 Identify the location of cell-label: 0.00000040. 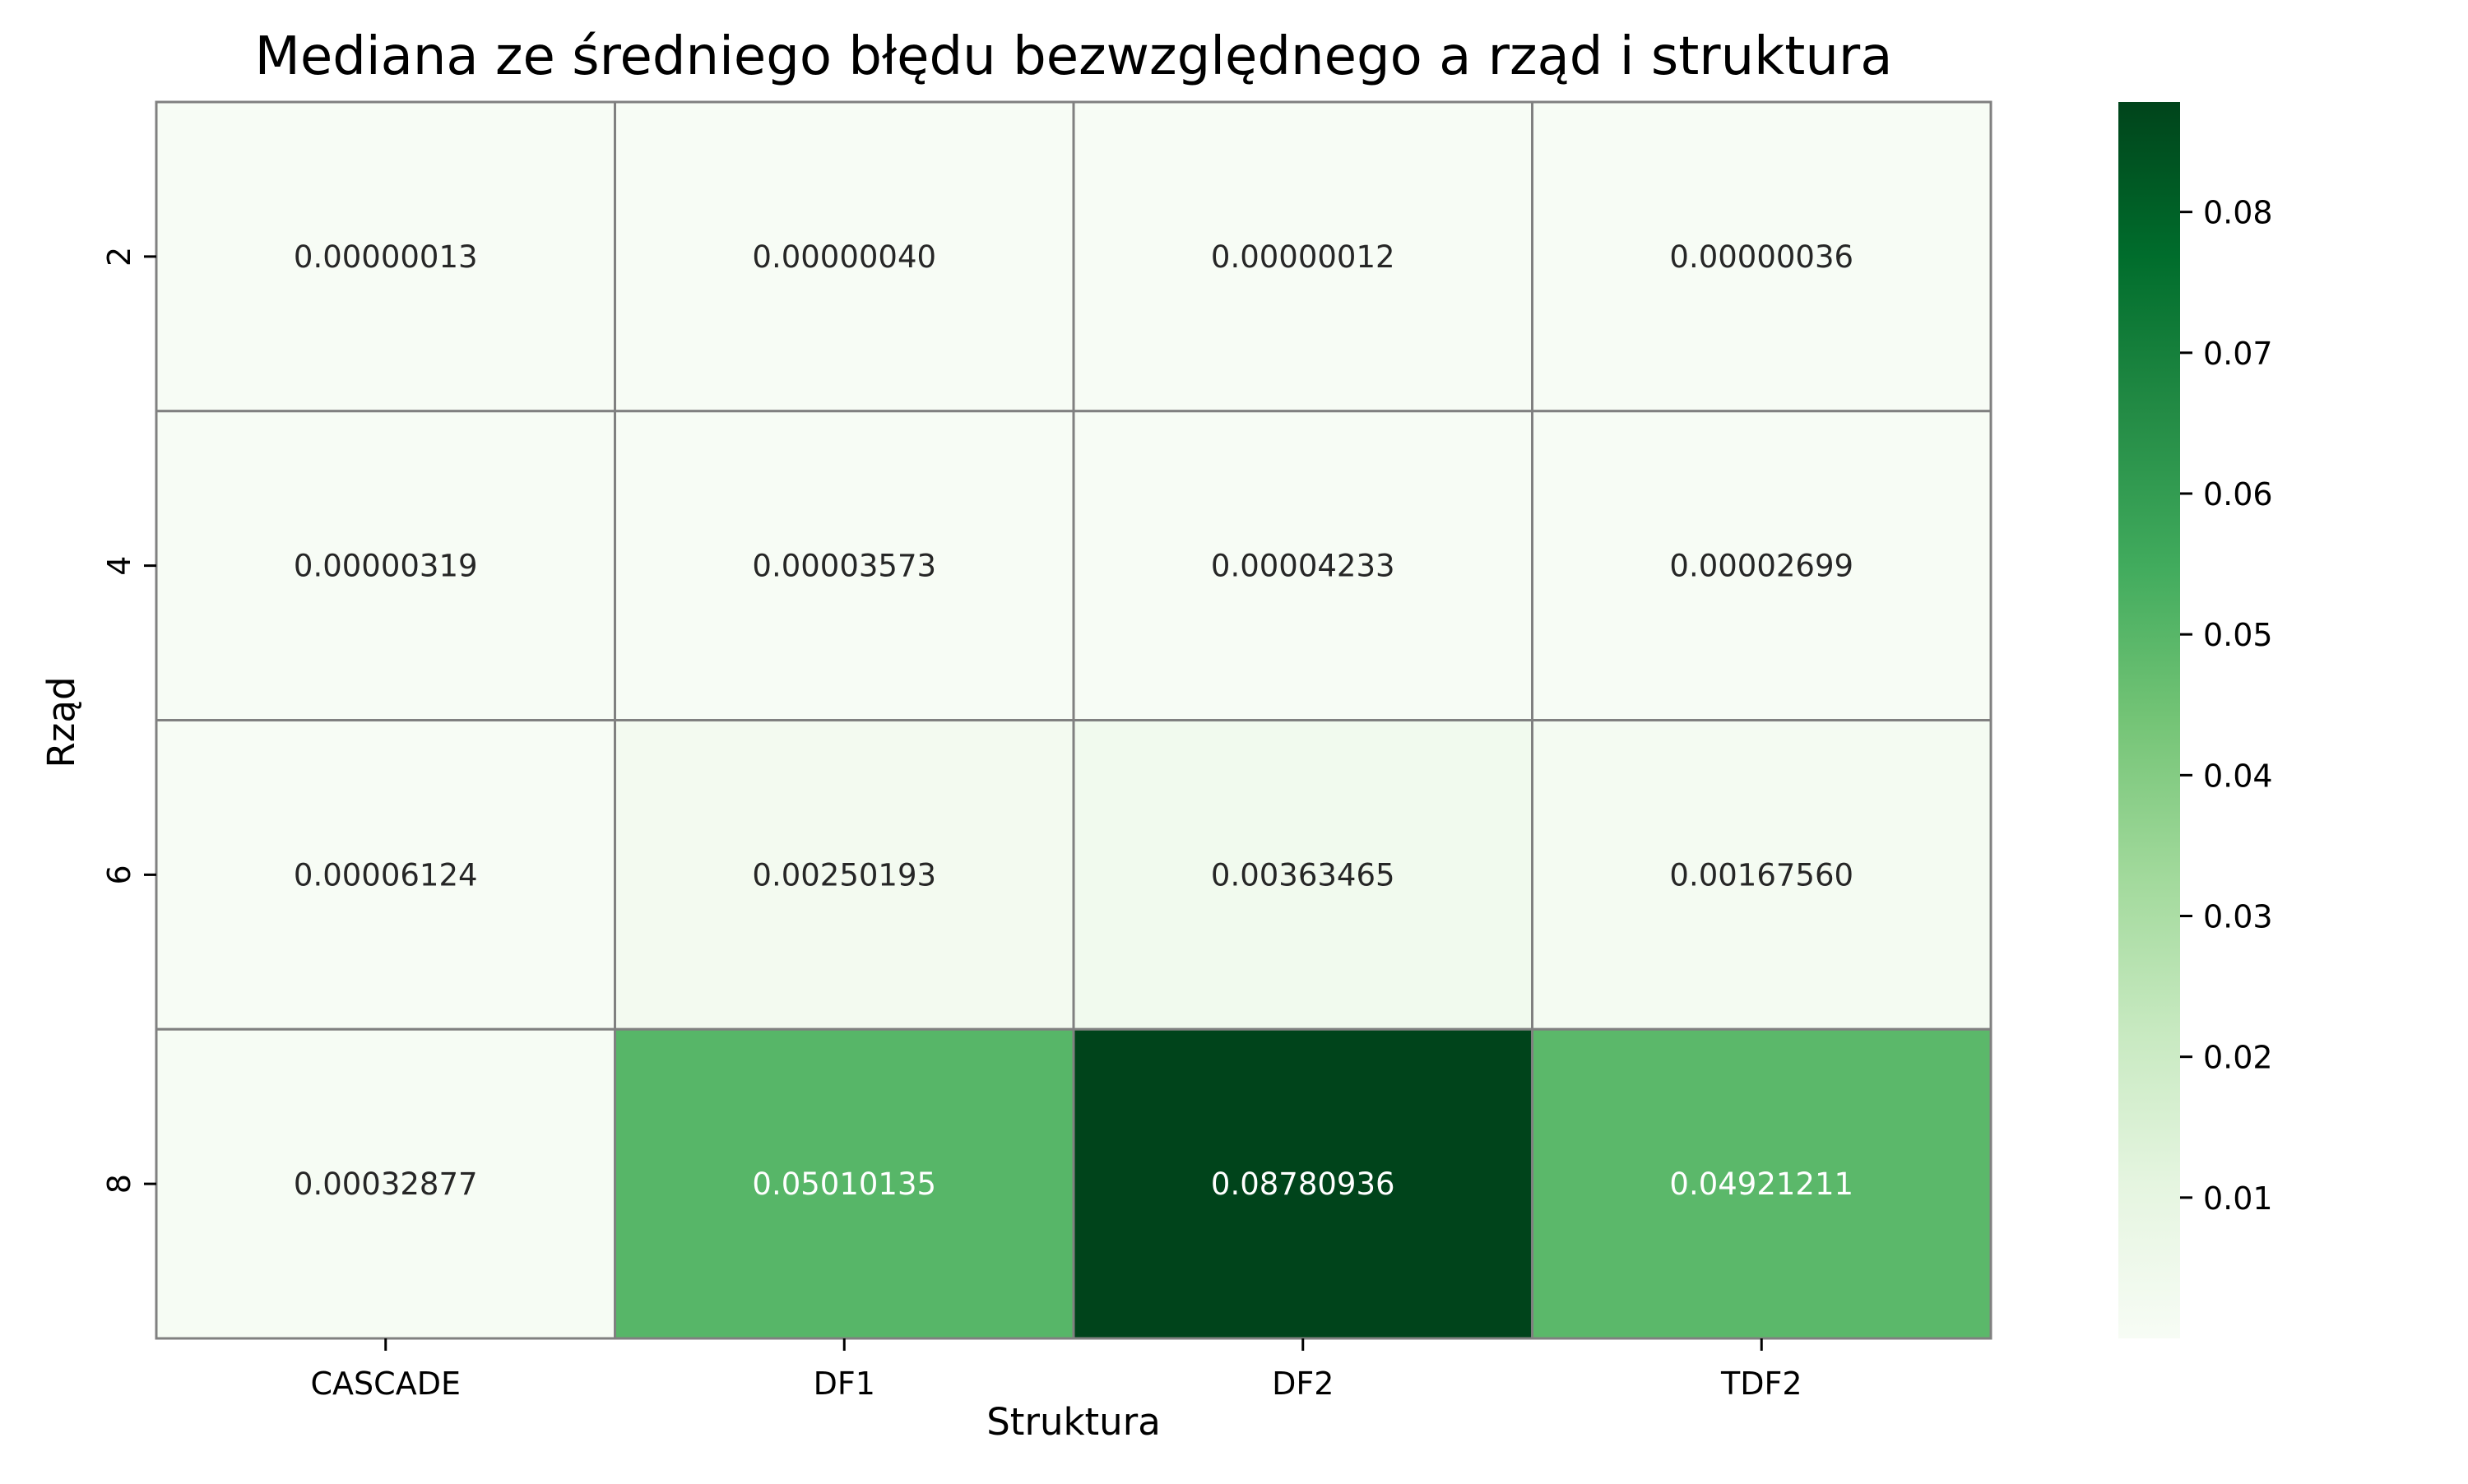
(844, 257).